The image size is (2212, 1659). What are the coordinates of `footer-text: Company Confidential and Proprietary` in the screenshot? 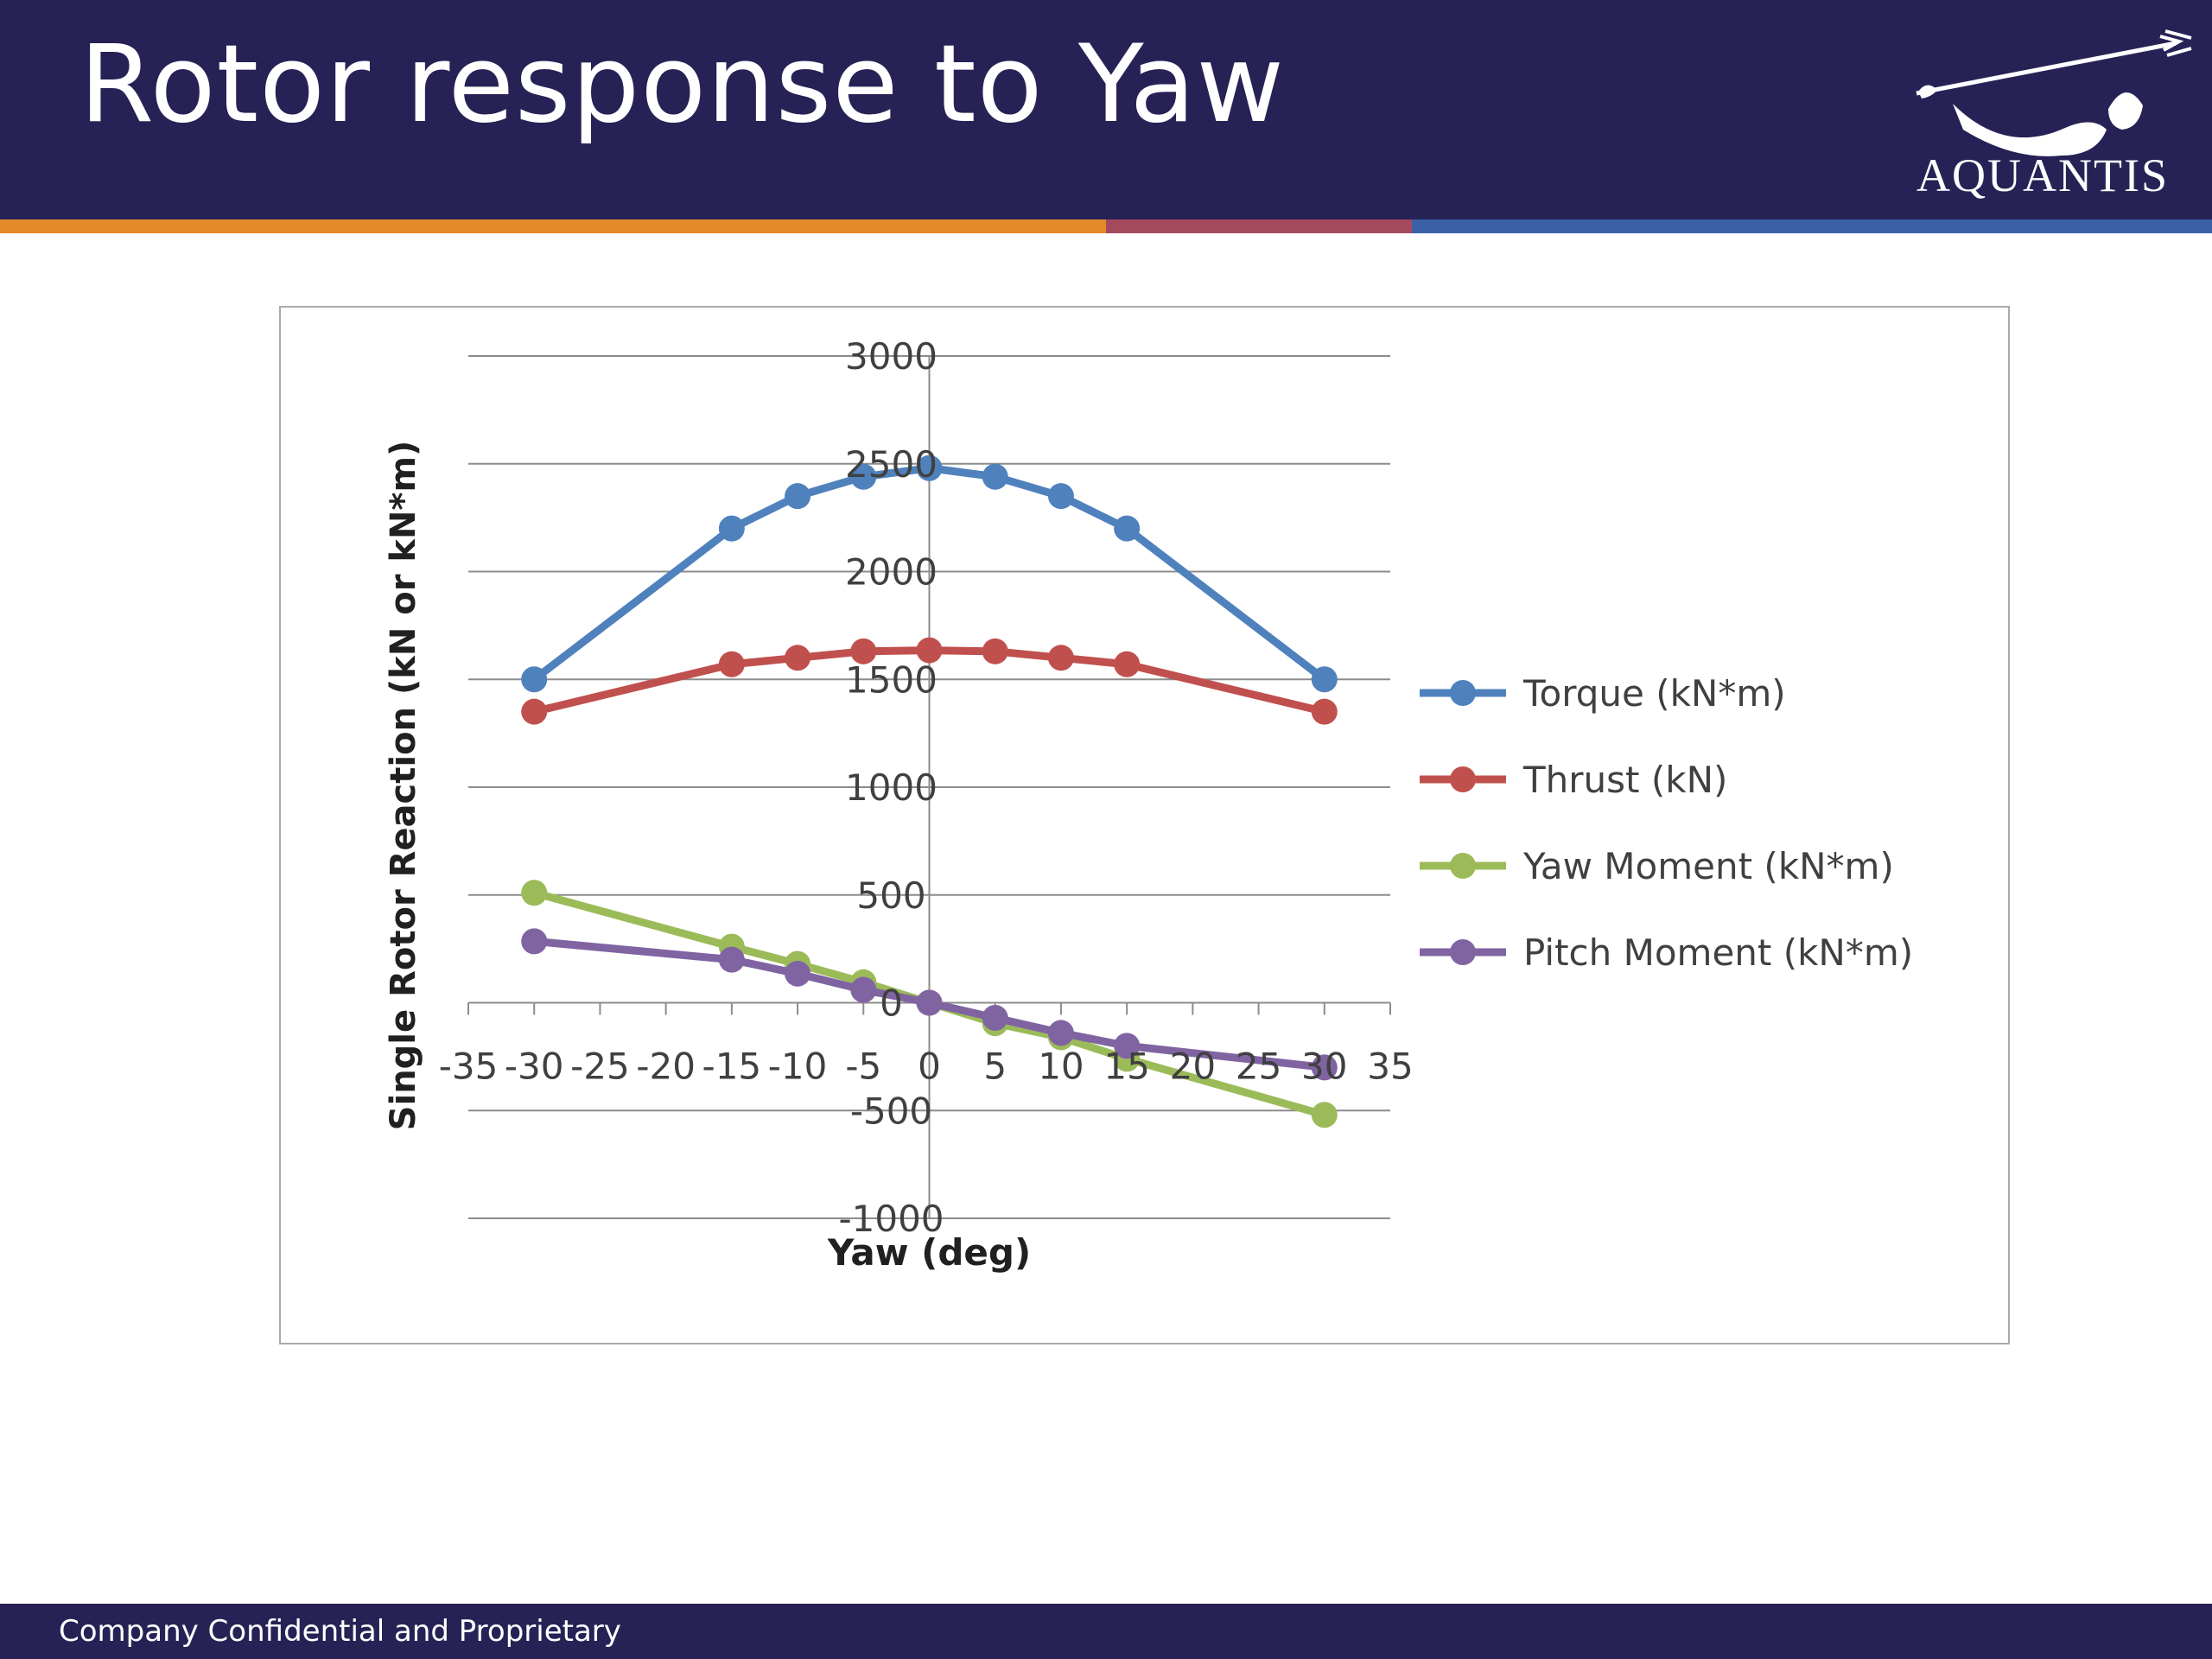 It's located at (340, 1631).